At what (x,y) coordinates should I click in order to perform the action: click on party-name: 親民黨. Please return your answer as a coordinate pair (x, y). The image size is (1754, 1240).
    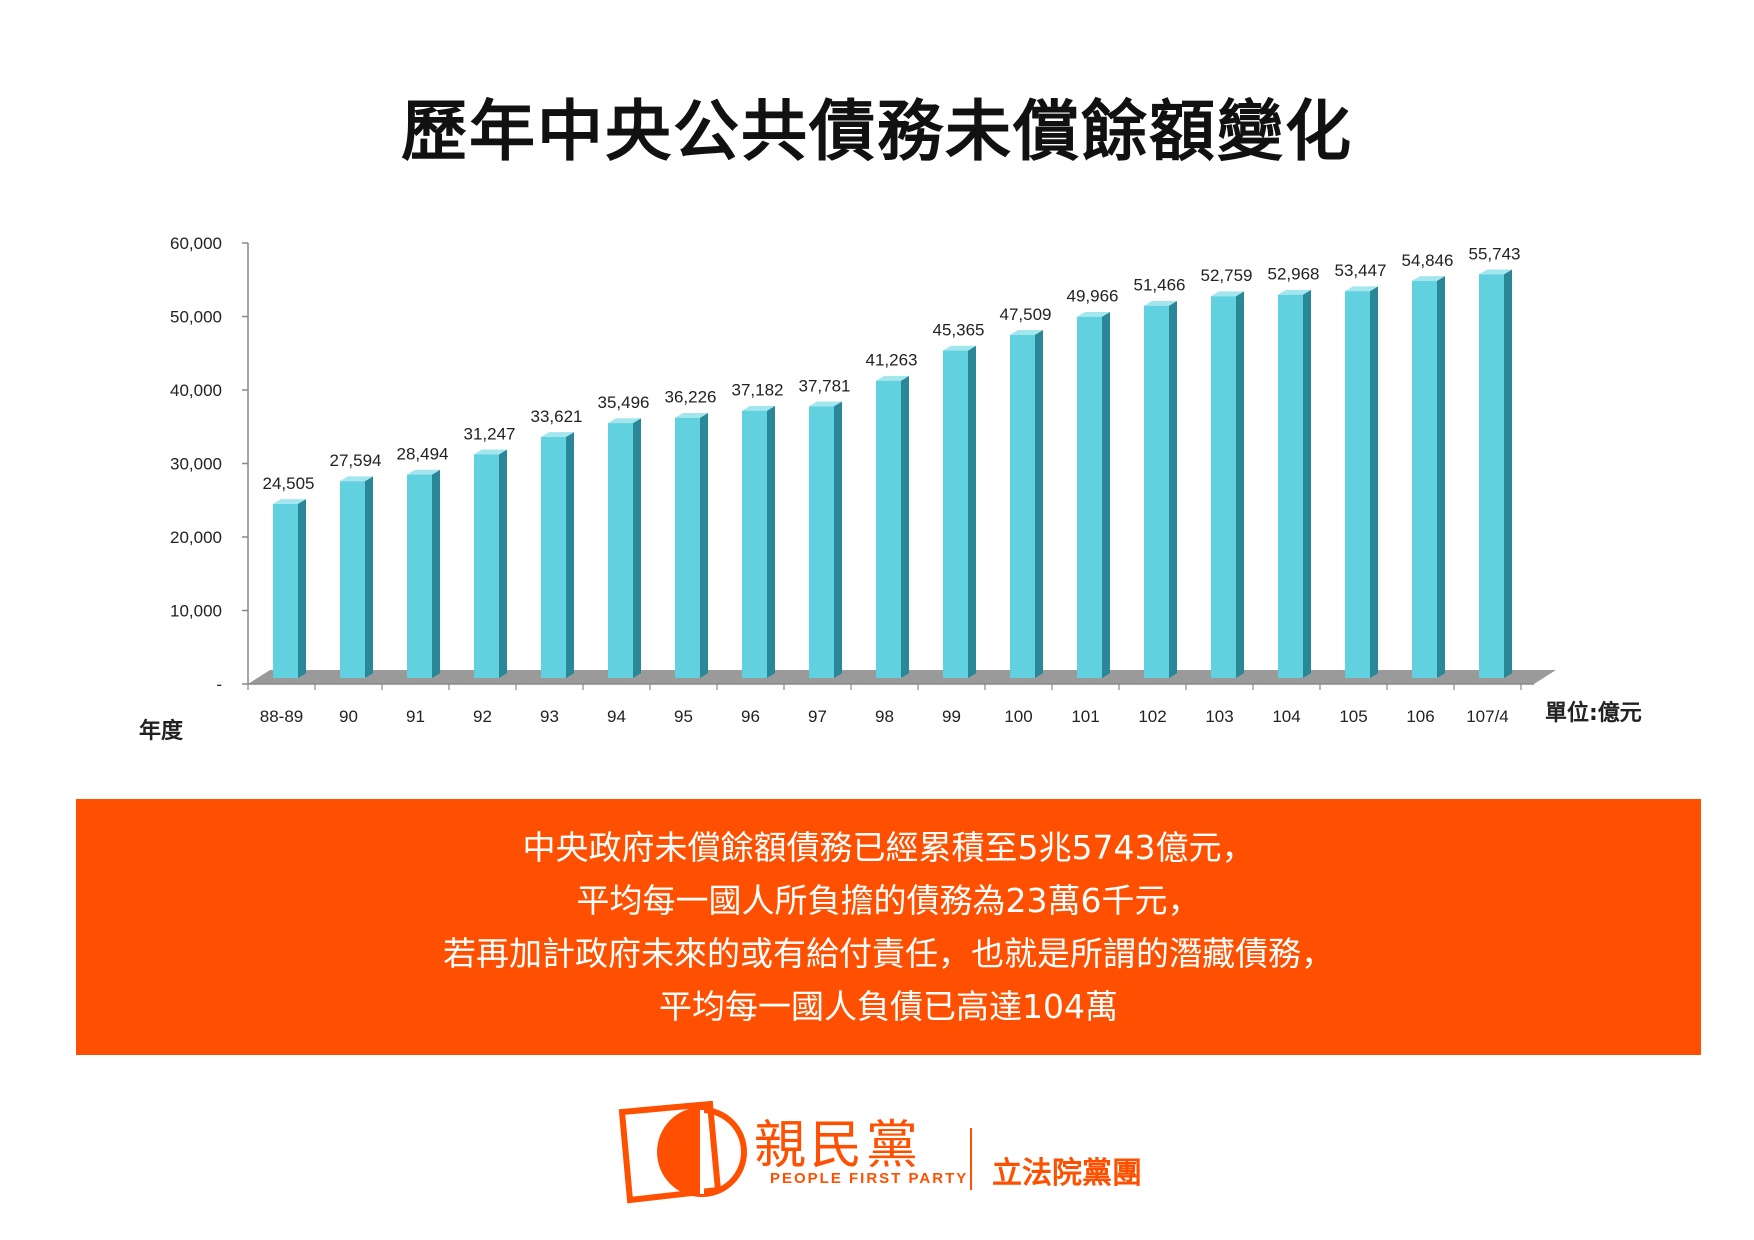
    Looking at the image, I should click on (838, 1146).